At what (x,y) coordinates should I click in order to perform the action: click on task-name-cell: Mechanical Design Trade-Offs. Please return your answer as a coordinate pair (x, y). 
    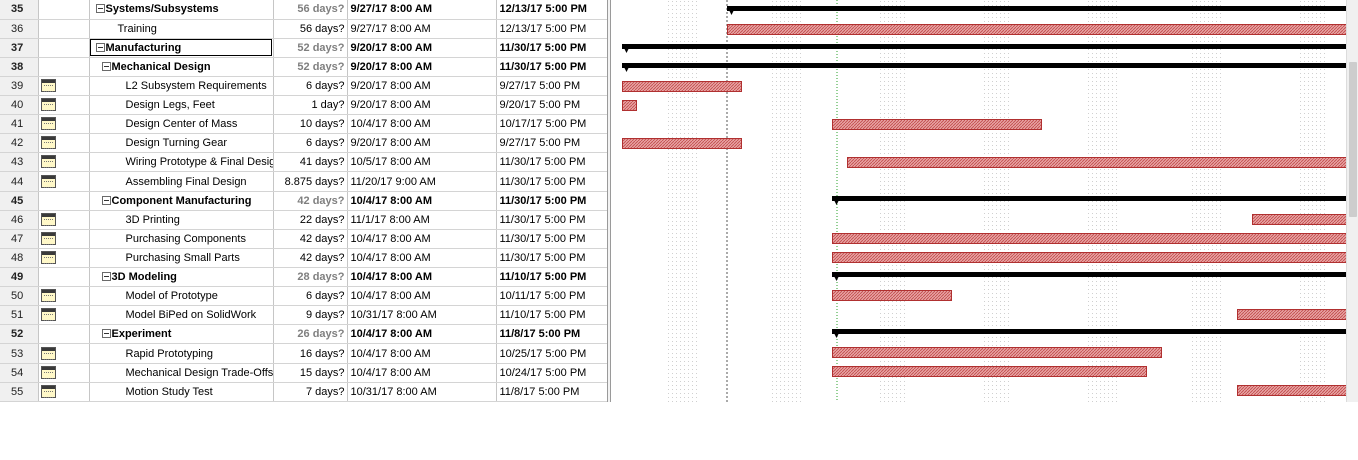
    Looking at the image, I should click on (181, 373).